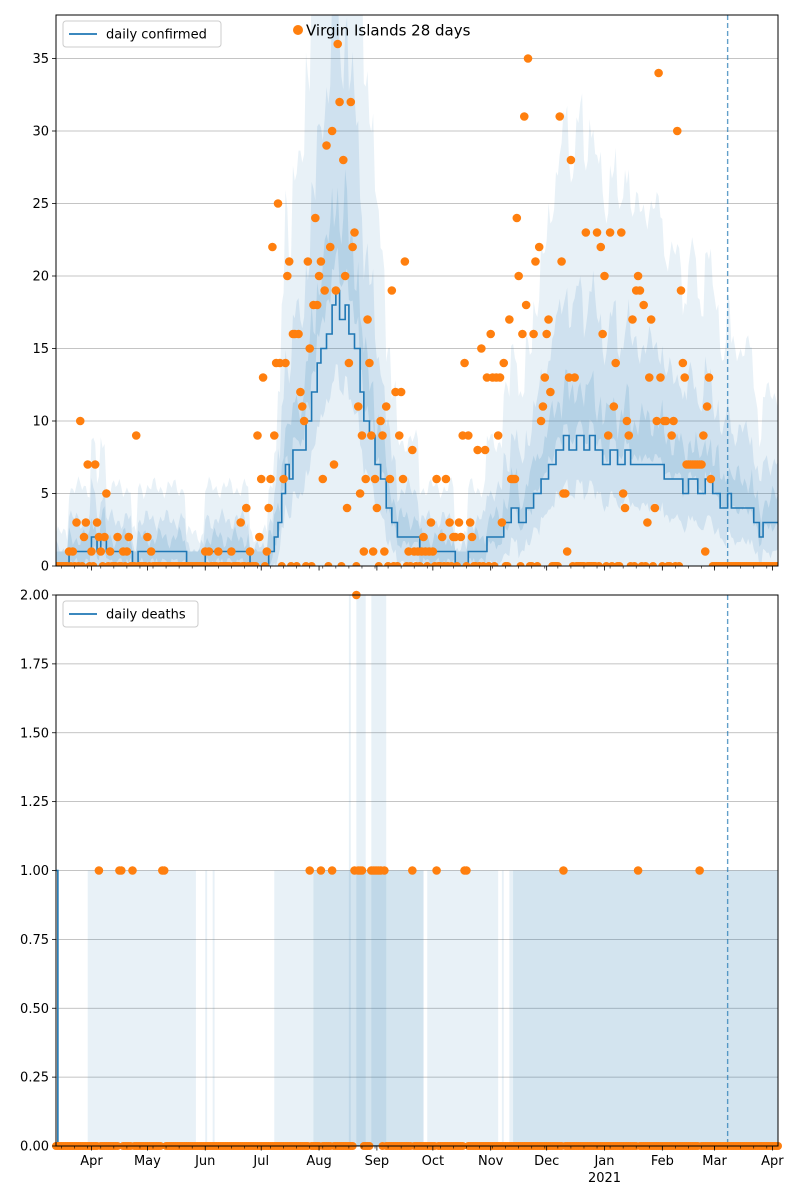 The image size is (800, 1200). Describe the element at coordinates (662, 1161) in the screenshot. I see `x-tick-label: Feb` at that location.